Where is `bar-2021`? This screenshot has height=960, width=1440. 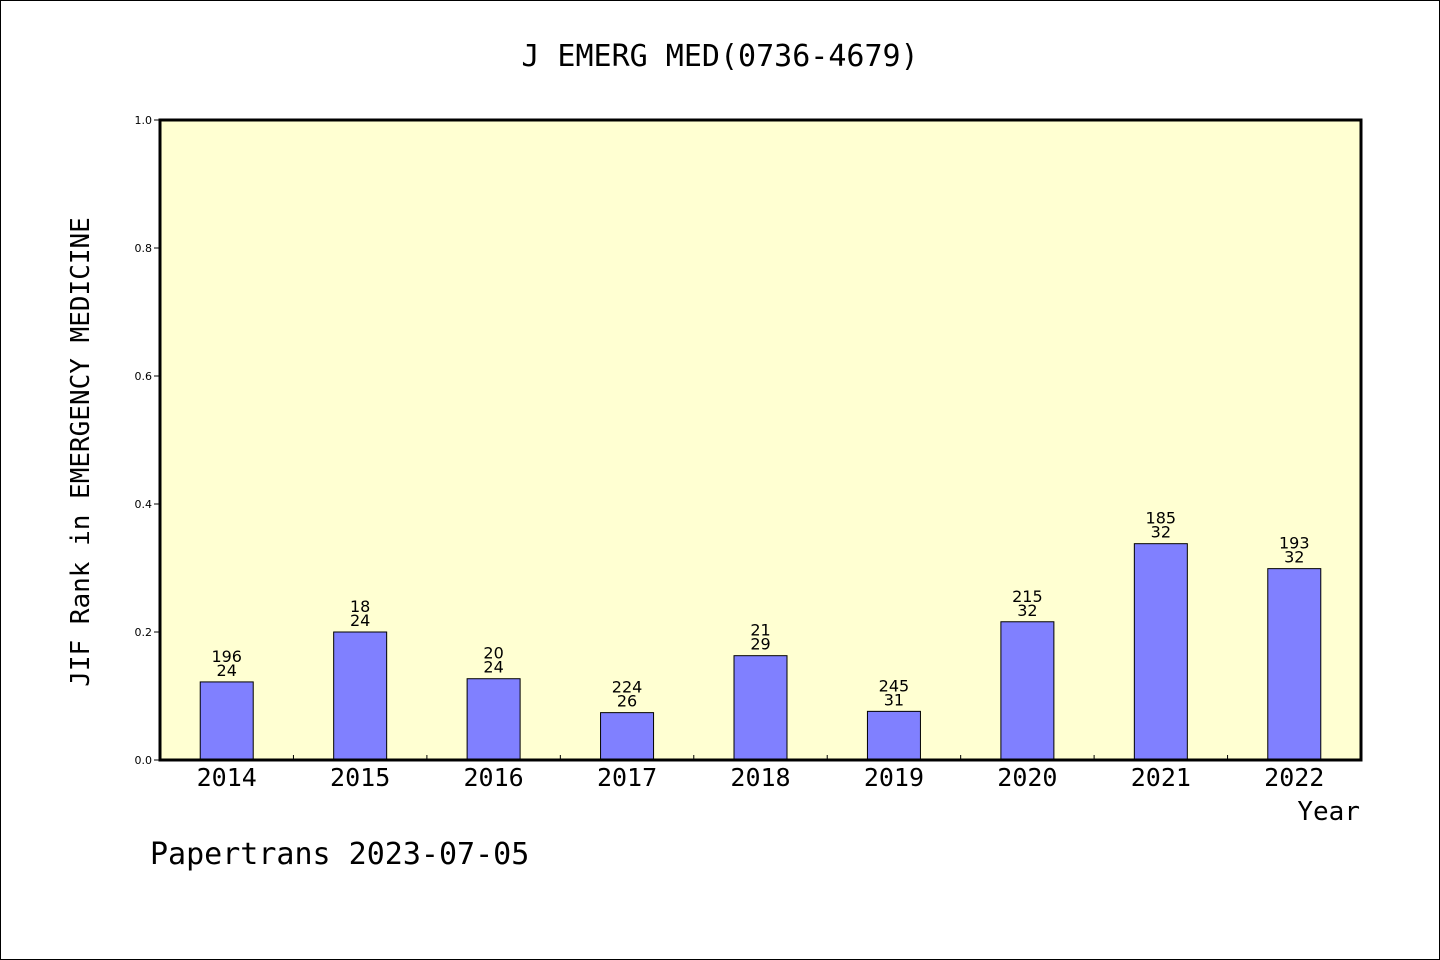
bar-2021 is located at coordinates (1160, 652).